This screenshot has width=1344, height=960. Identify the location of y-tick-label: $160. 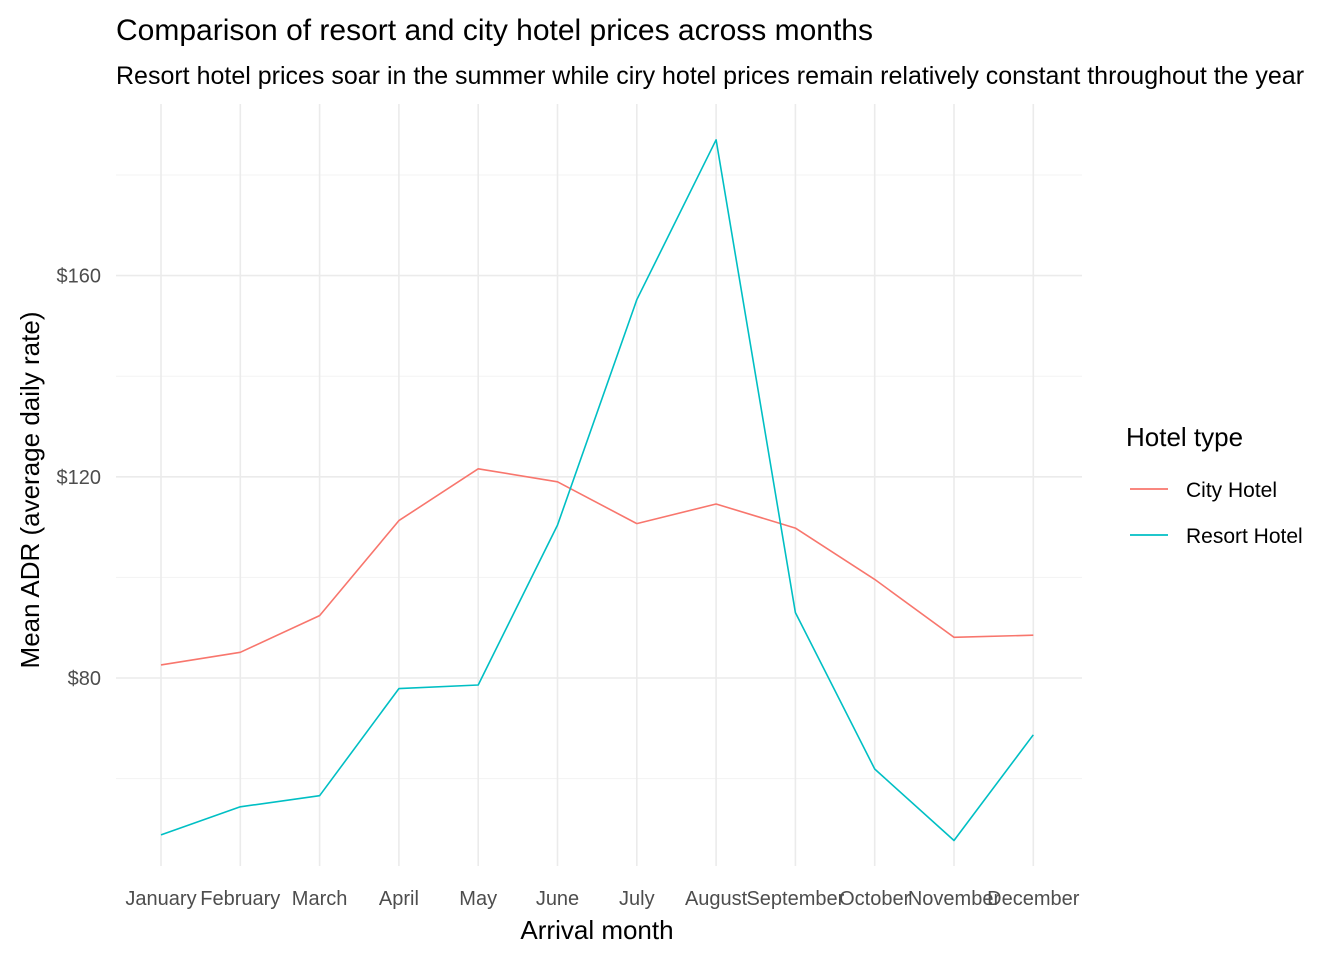
(79, 277).